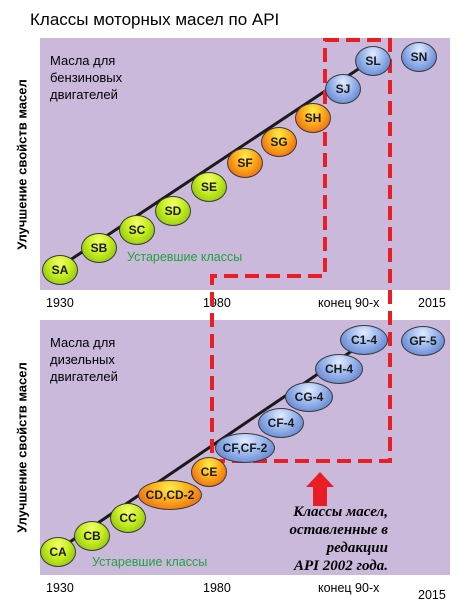 The image size is (472, 606). I want to click on class-SJ: SJ, so click(343, 89).